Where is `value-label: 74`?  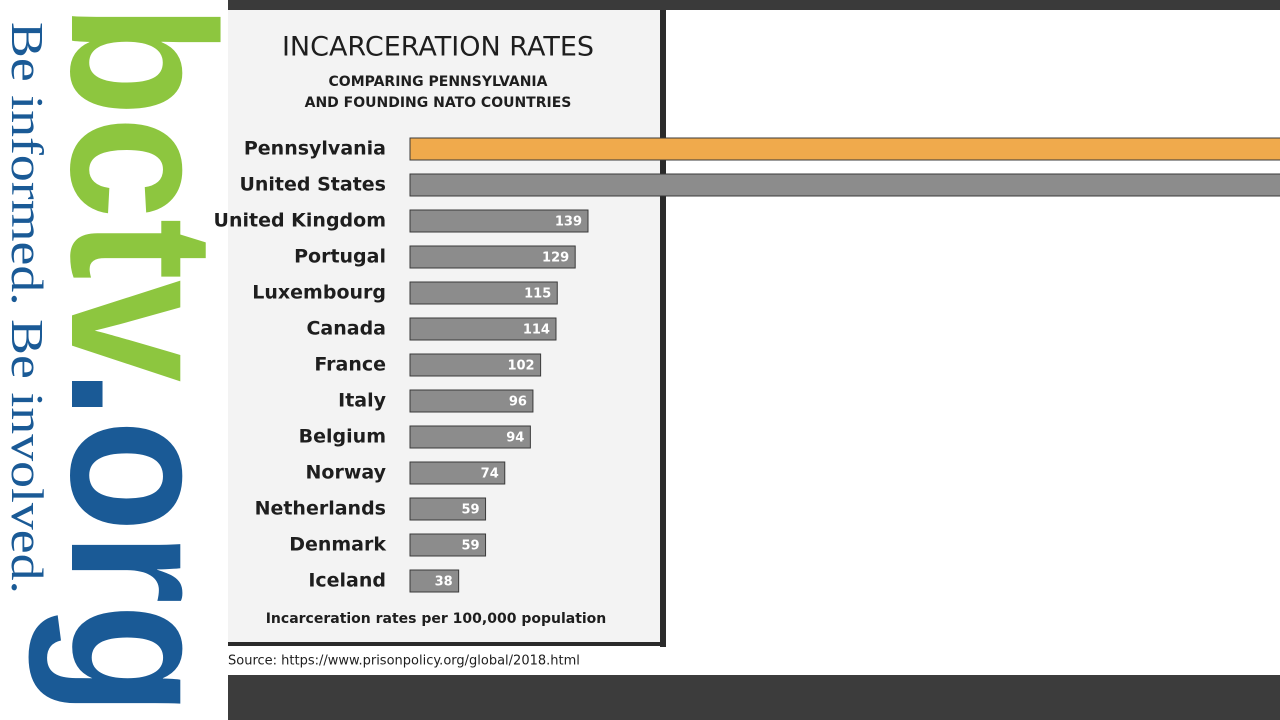 value-label: 74 is located at coordinates (490, 474).